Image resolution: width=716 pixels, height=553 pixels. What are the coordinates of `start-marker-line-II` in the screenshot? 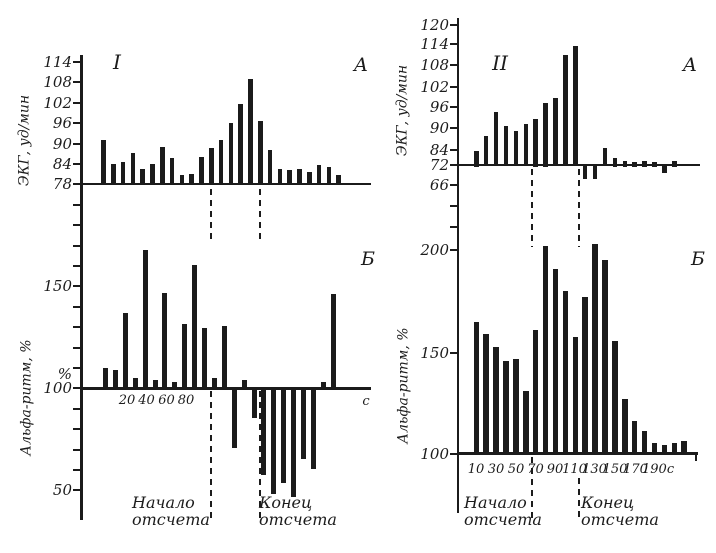 It's located at (532, 208).